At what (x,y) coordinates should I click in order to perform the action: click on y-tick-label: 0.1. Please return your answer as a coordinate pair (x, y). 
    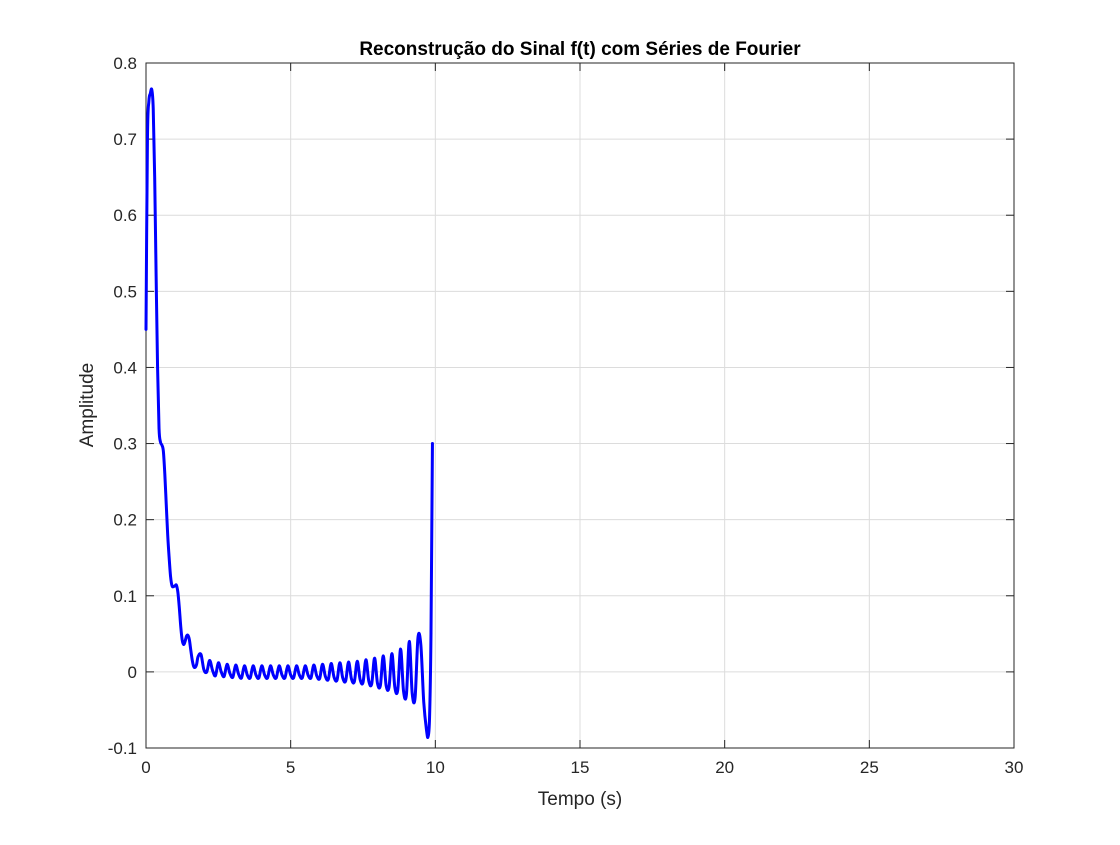
    Looking at the image, I should click on (125, 596).